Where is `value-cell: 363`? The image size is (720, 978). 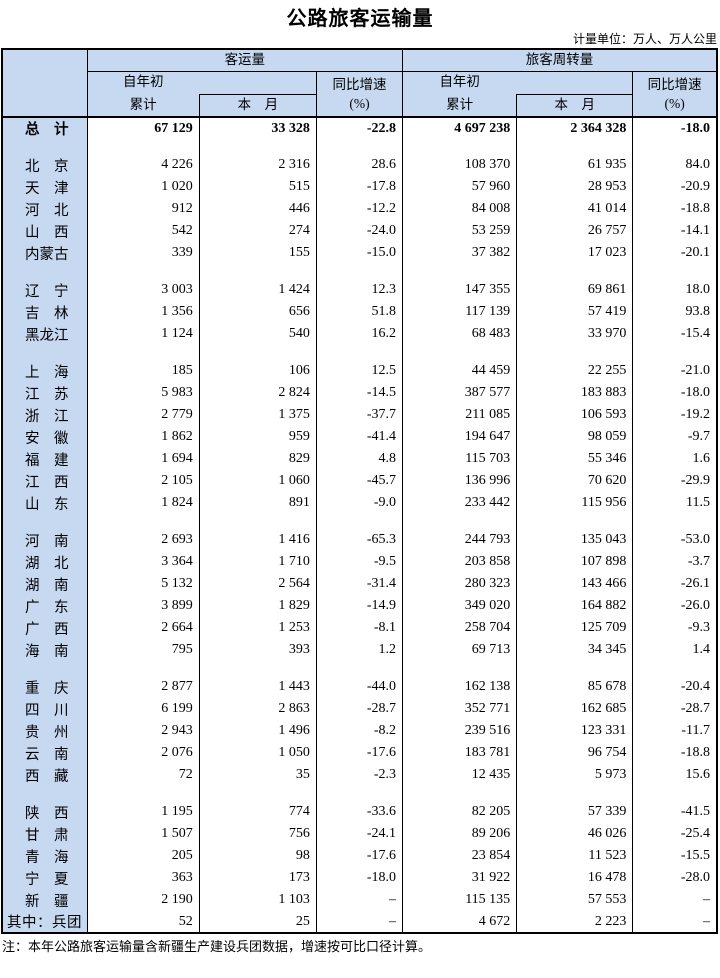 value-cell: 363 is located at coordinates (143, 878).